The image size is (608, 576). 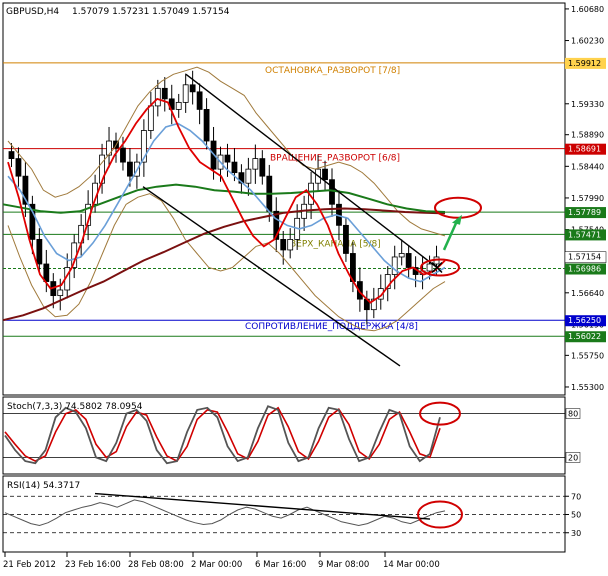 I want to click on x-tick-label: 23 Feb 16:00, so click(x=93, y=565).